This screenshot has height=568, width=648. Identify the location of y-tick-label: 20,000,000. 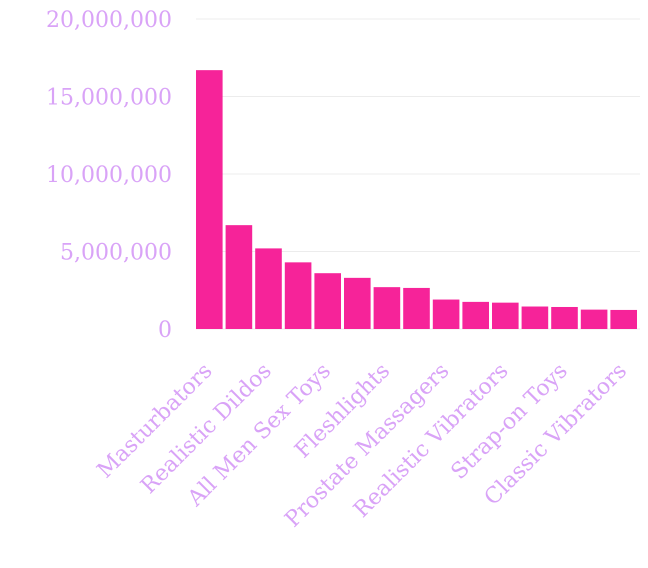
(109, 20).